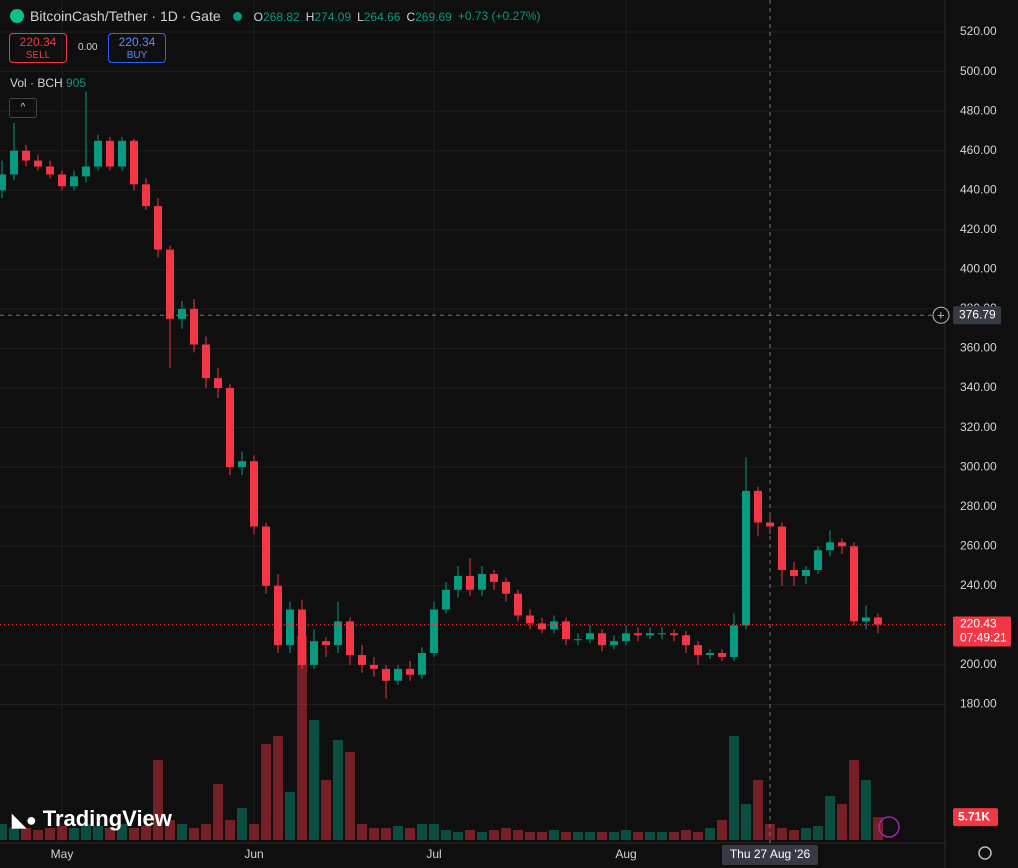 The width and height of the screenshot is (1018, 868). What do you see at coordinates (983, 638) in the screenshot?
I see `countdown: 07:49:21` at bounding box center [983, 638].